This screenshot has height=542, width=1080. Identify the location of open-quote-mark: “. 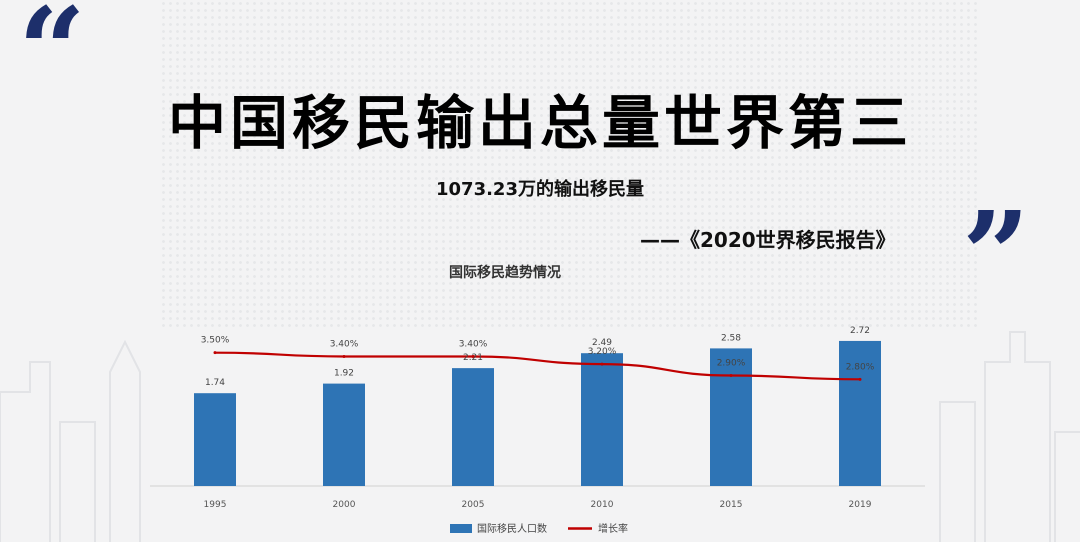
(52, 60).